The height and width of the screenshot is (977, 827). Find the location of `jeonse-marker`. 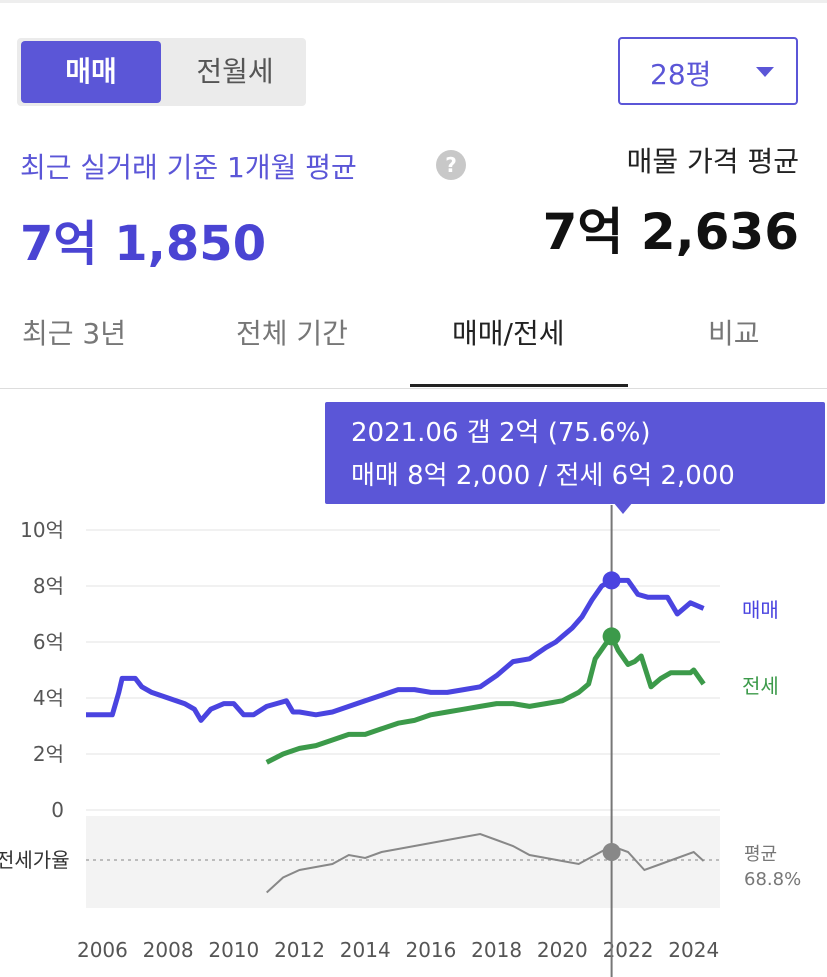

jeonse-marker is located at coordinates (611, 636).